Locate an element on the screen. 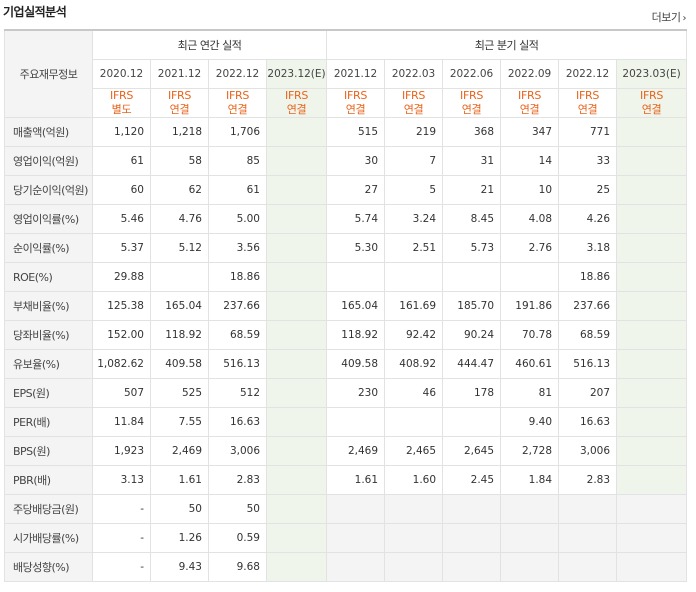 Image resolution: width=696 pixels, height=592 pixels. table-cell: 9.43 is located at coordinates (179, 567).